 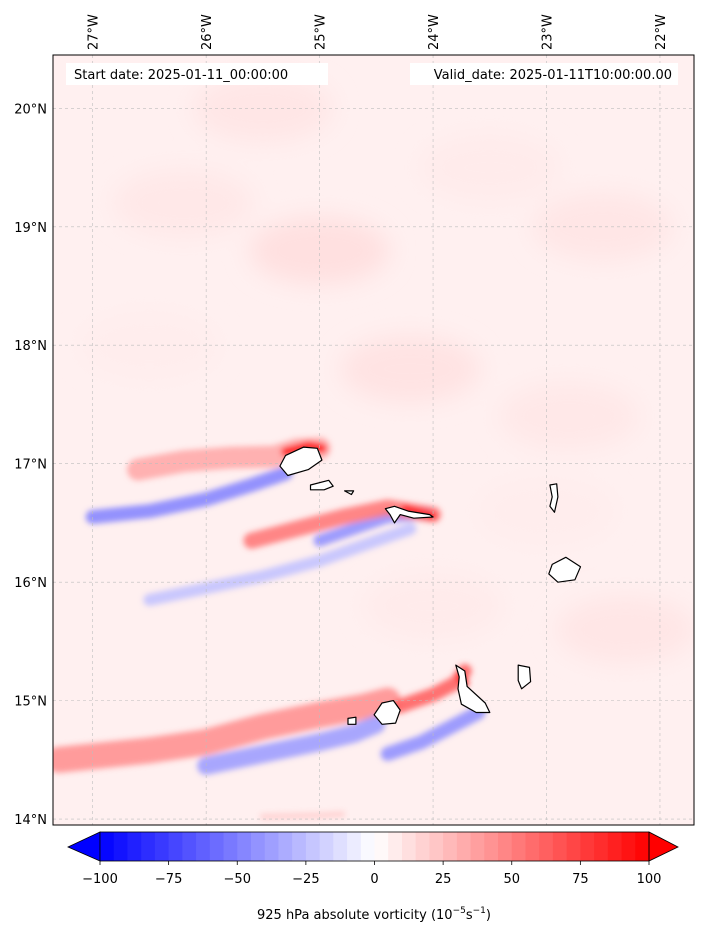 What do you see at coordinates (84, 846) in the screenshot?
I see `colorbar-extend-low` at bounding box center [84, 846].